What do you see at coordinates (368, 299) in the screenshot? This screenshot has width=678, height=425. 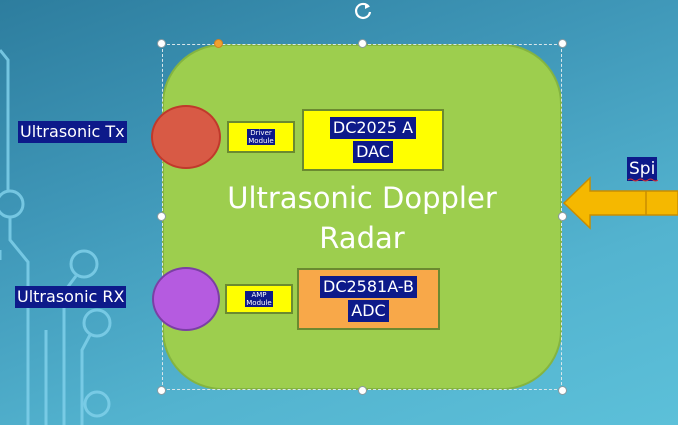 I see `adc-block: DC2581A-B ADC` at bounding box center [368, 299].